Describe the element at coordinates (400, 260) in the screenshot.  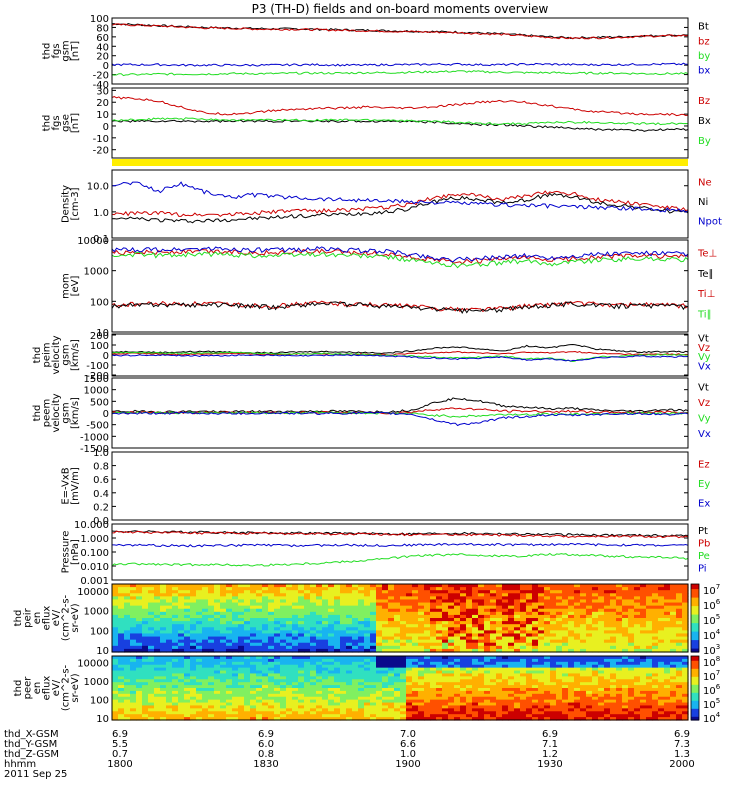
I see `series-line-Ti∥` at that location.